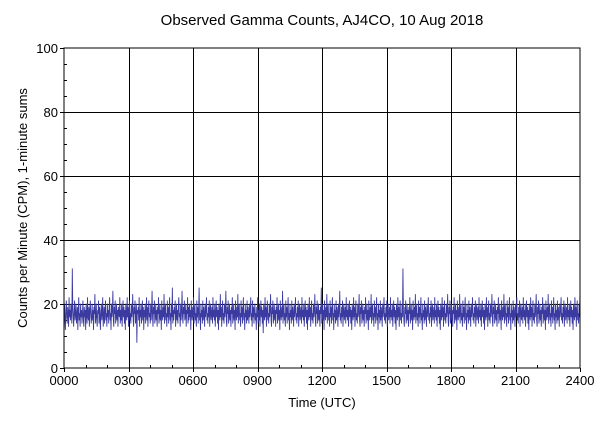  What do you see at coordinates (51, 112) in the screenshot?
I see `y-tick-label: 80` at bounding box center [51, 112].